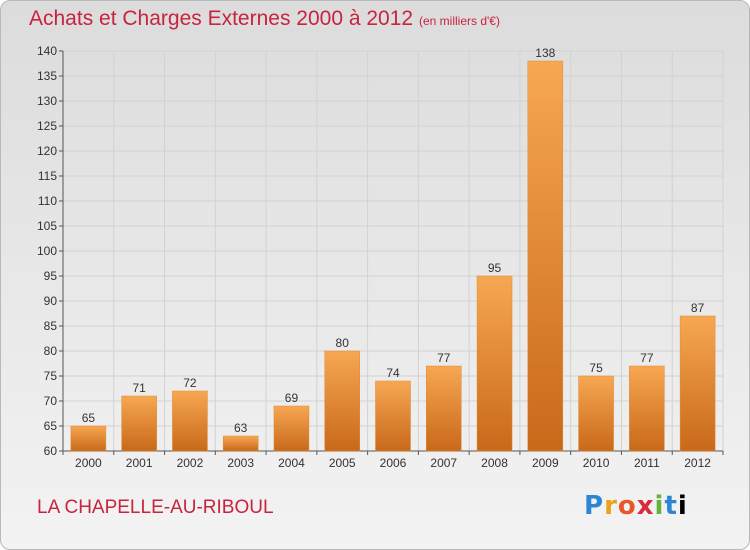 Image resolution: width=750 pixels, height=550 pixels. I want to click on value-label-2007: 77, so click(444, 358).